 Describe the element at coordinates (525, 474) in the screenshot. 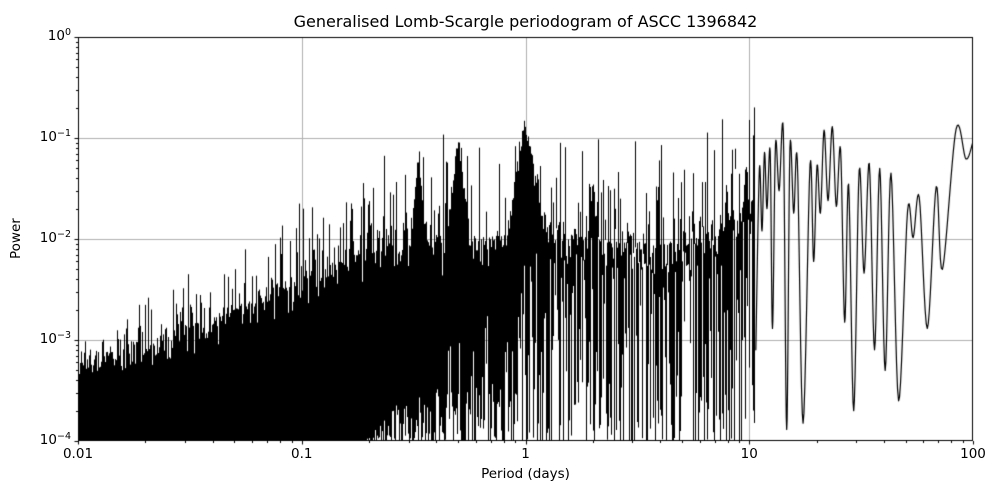

I see `x-axis-label: Period (days)` at that location.